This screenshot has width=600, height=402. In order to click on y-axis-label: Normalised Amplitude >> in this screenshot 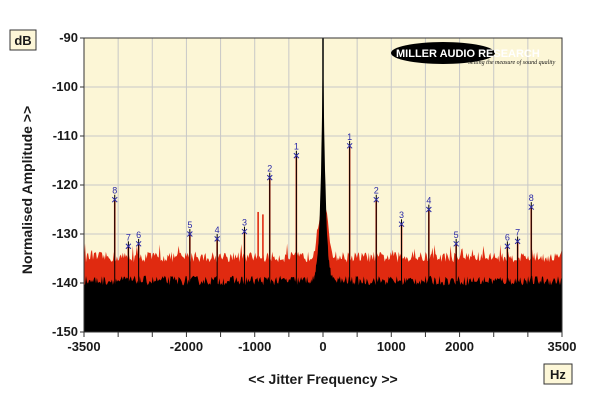, I will do `click(27, 190)`.